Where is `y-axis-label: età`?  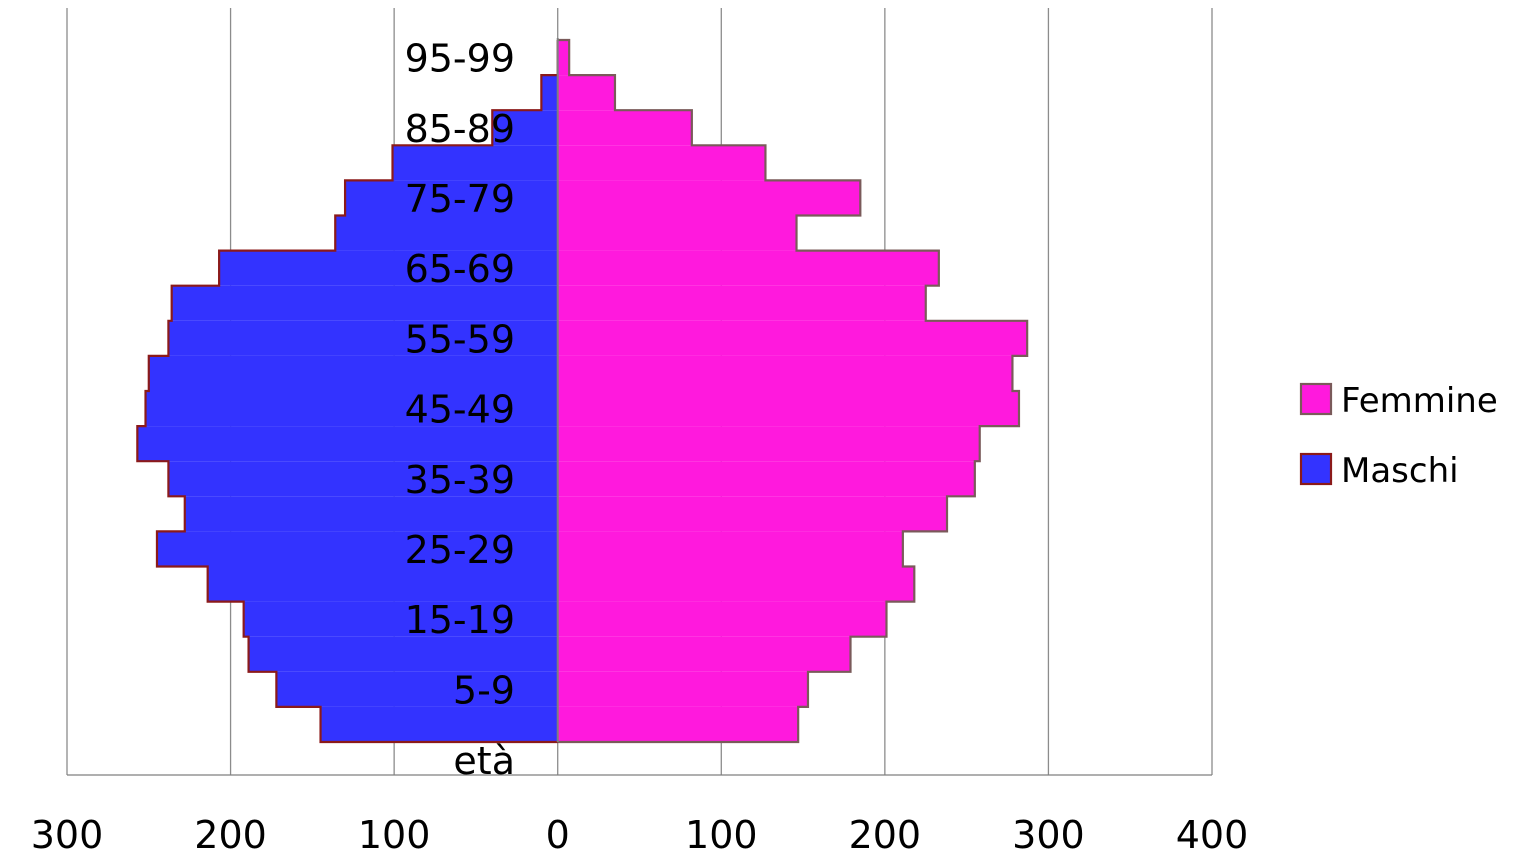
y-axis-label: età is located at coordinates (484, 761).